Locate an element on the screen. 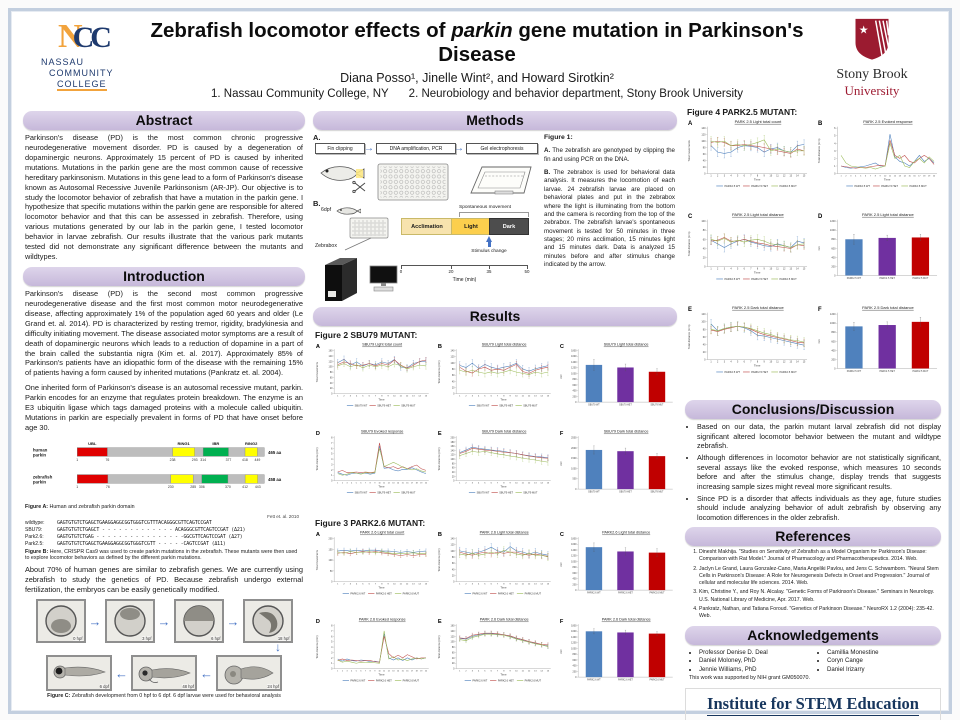 The width and height of the screenshot is (960, 720). sbu-university: University is located at coordinates (872, 90).